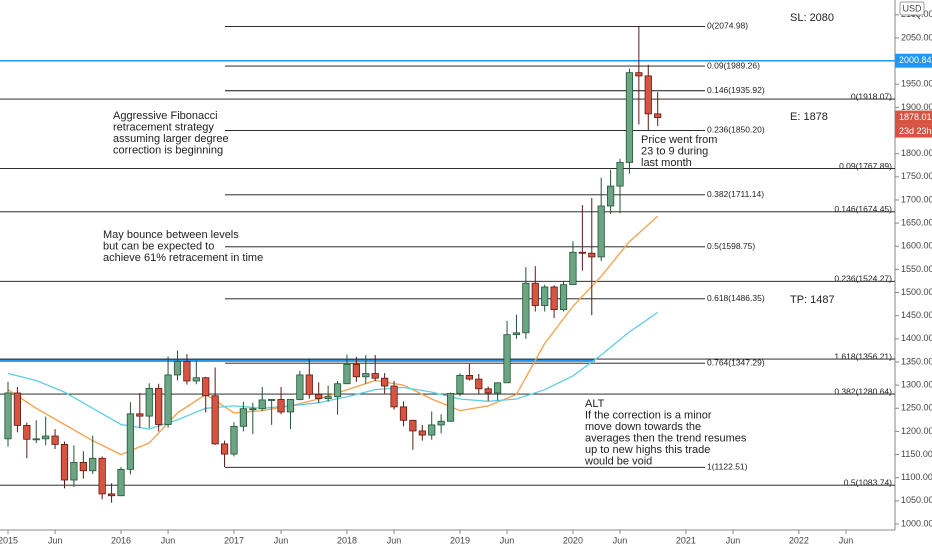 The height and width of the screenshot is (550, 932). Describe the element at coordinates (916, 37) in the screenshot. I see `y-tick-label: 2050.00` at that location.